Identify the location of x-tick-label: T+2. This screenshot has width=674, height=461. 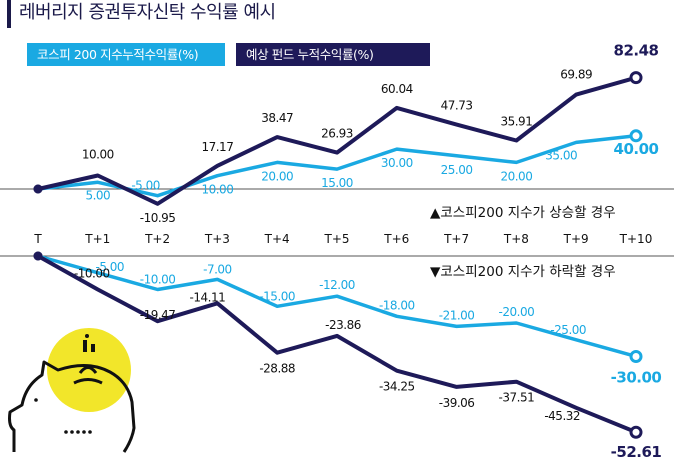
(157, 239).